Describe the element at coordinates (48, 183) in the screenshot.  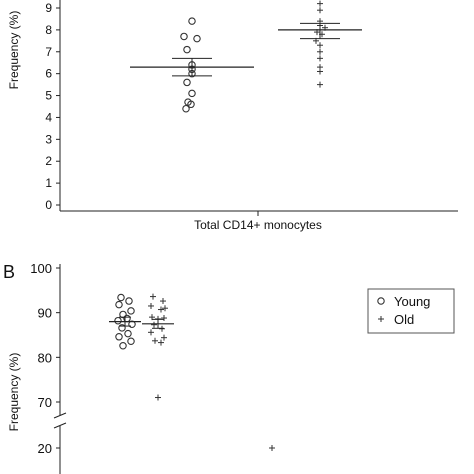
I see `y-tick-label: 1` at that location.